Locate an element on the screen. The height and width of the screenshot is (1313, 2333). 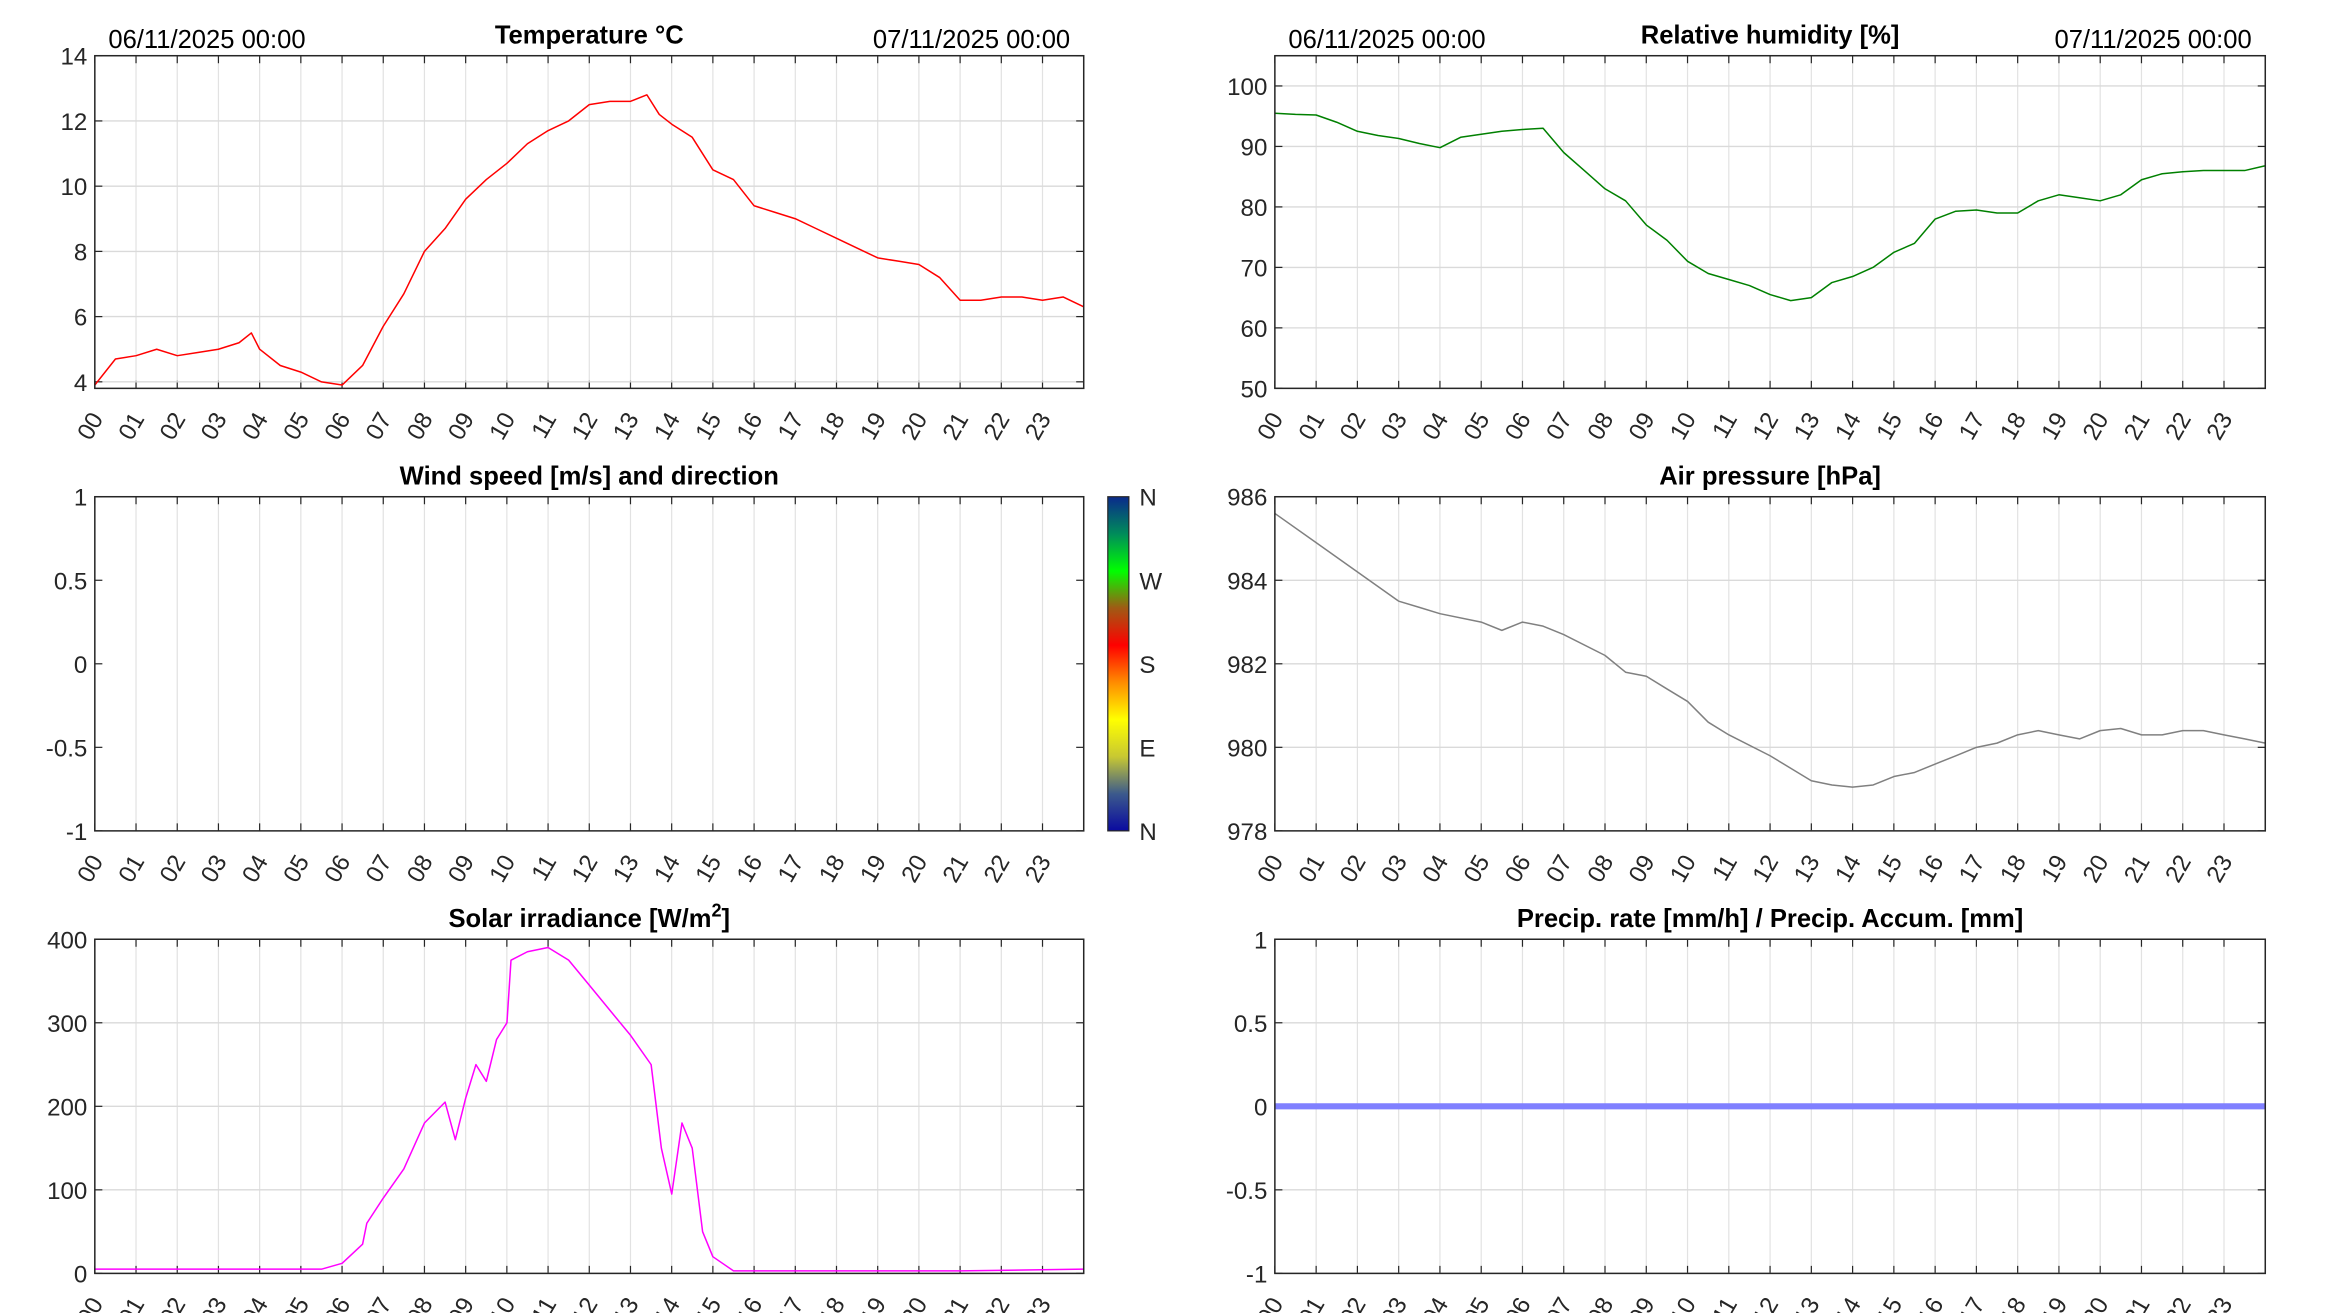
y-tick-label: 14 is located at coordinates (74, 57).